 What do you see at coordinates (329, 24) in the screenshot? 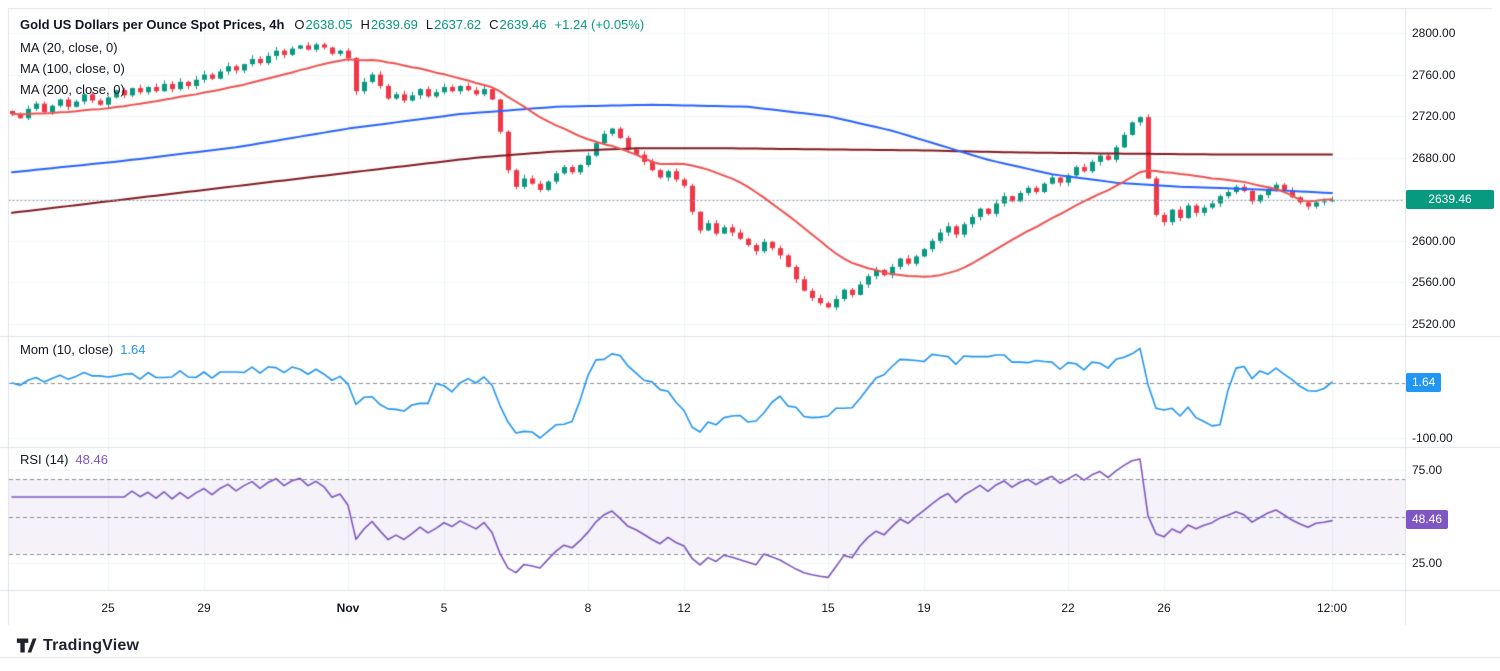
I see `ohlc-value: 2638.05` at bounding box center [329, 24].